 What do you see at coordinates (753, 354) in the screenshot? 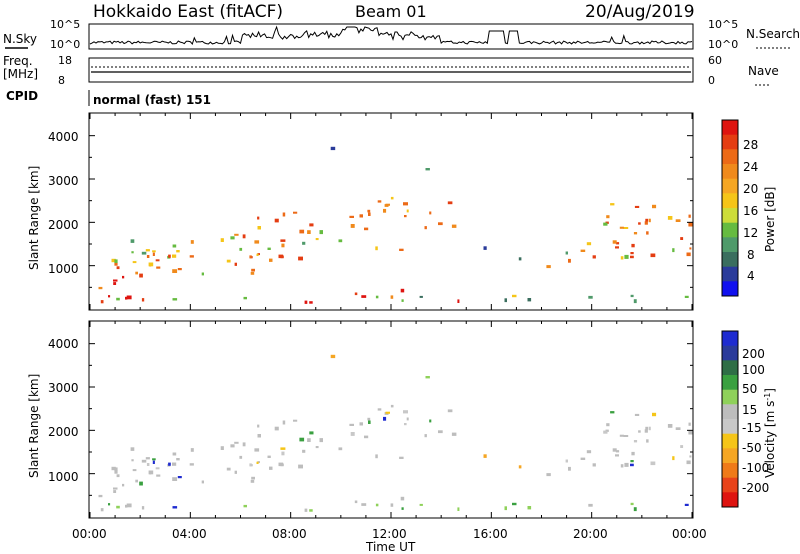
I see `vel-cbar-200: 200` at bounding box center [753, 354].